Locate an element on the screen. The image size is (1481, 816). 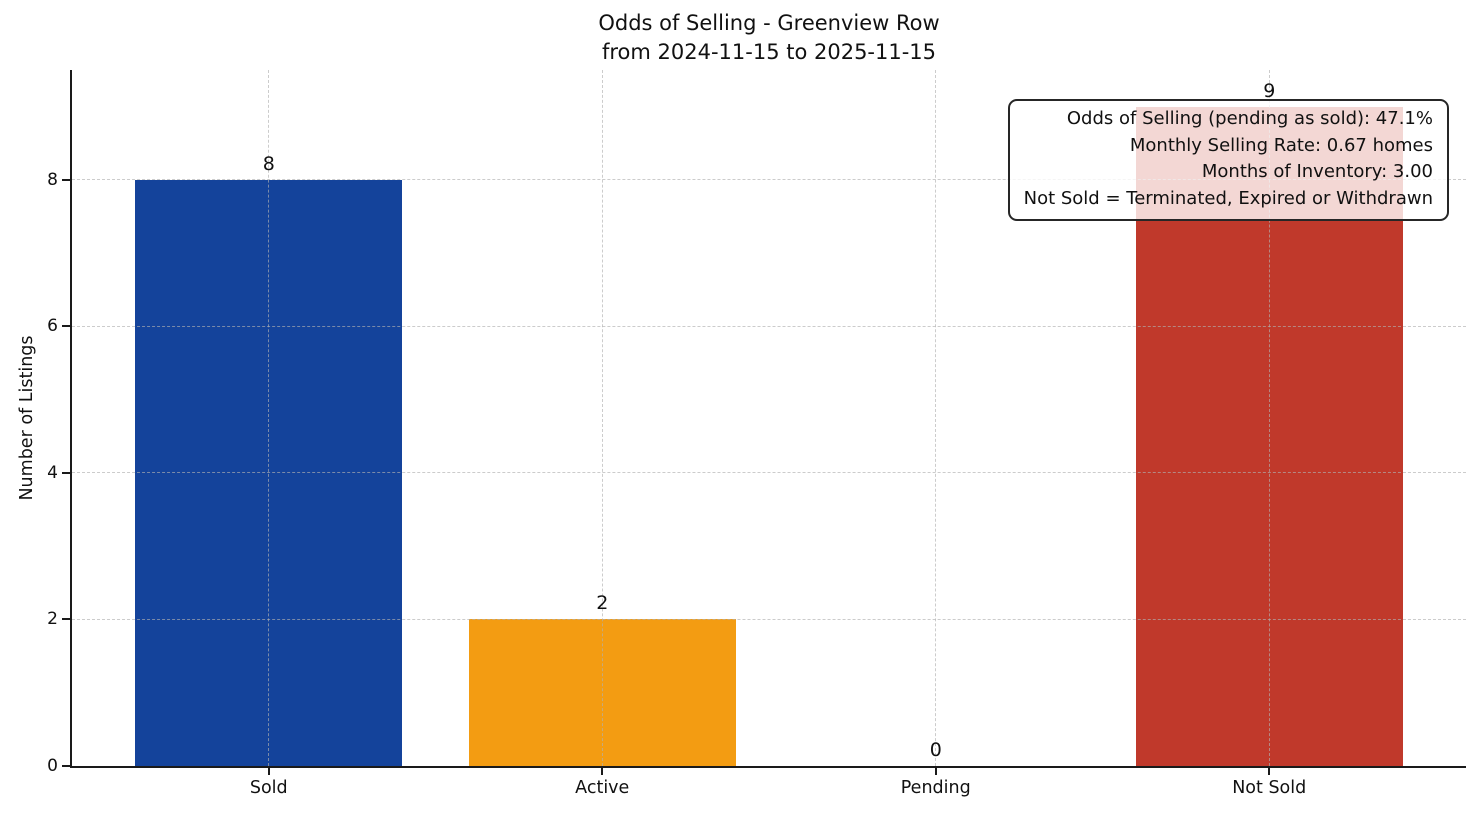
bar-value-label: 9 is located at coordinates (1269, 90).